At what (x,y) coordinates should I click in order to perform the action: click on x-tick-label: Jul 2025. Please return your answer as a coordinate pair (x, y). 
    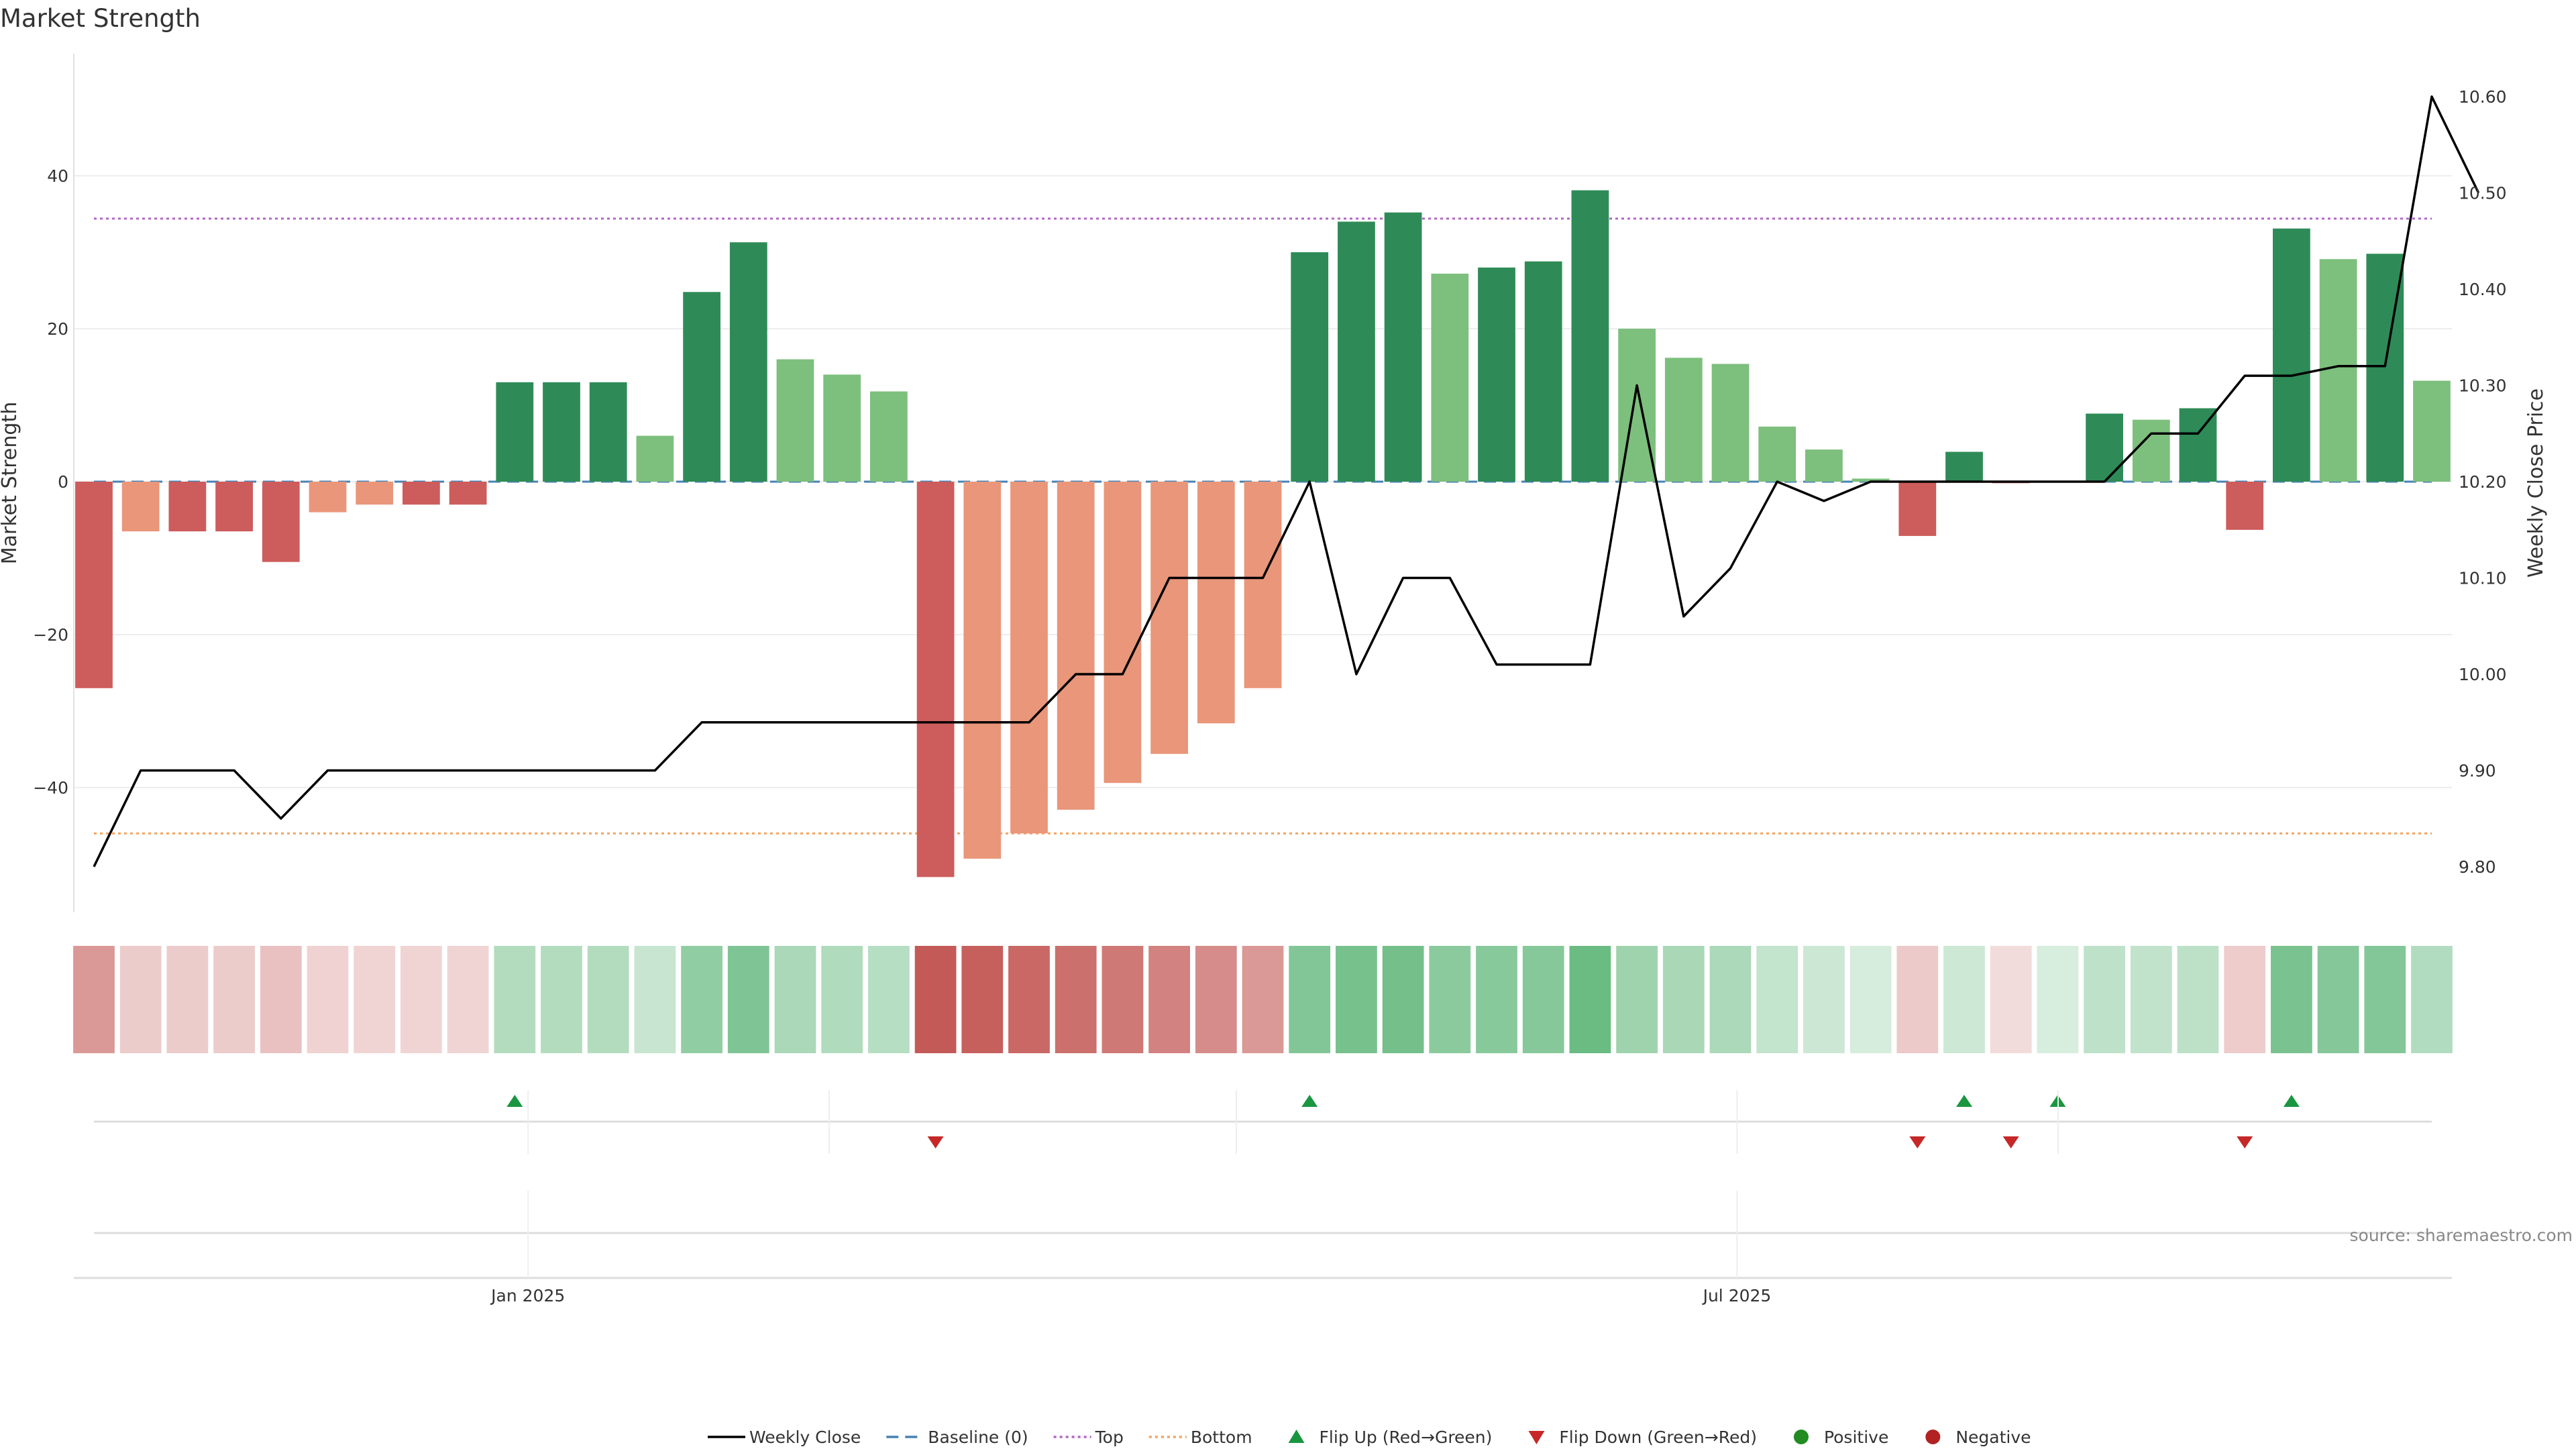
    Looking at the image, I should click on (1737, 1295).